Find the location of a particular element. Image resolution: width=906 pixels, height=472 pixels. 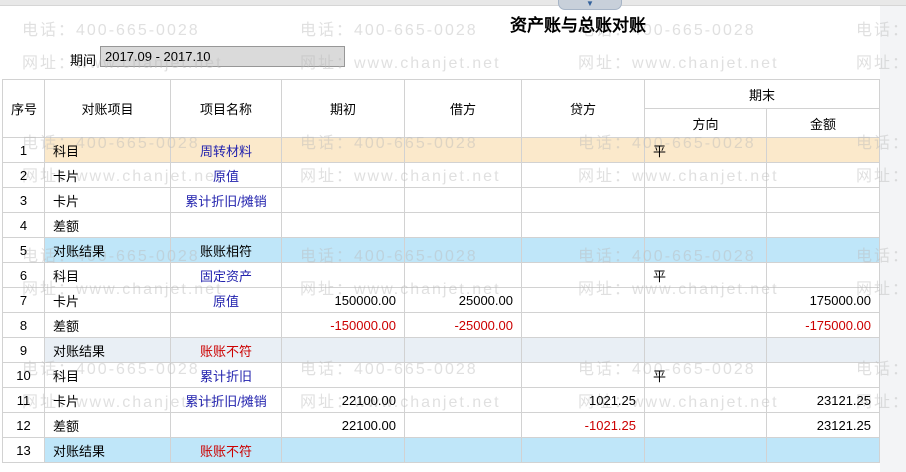

col-header-label: 贷方 is located at coordinates (582, 109).